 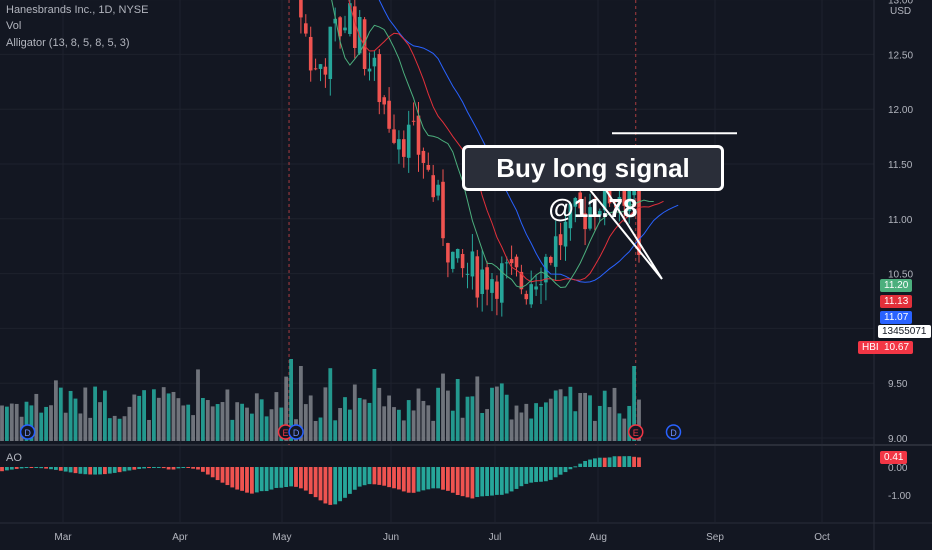 What do you see at coordinates (900, 110) in the screenshot?
I see `price-tick-label: 12.00` at bounding box center [900, 110].